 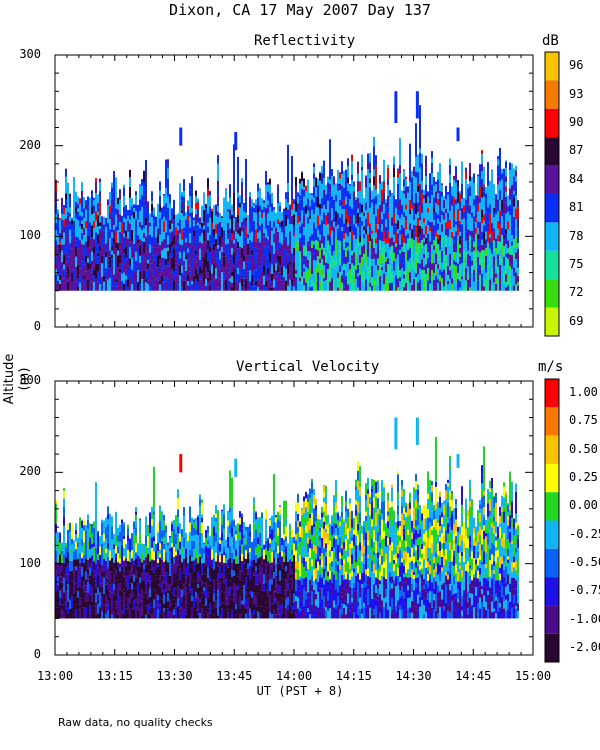 I want to click on reflectivity-title: Reflectivity, so click(x=305, y=41).